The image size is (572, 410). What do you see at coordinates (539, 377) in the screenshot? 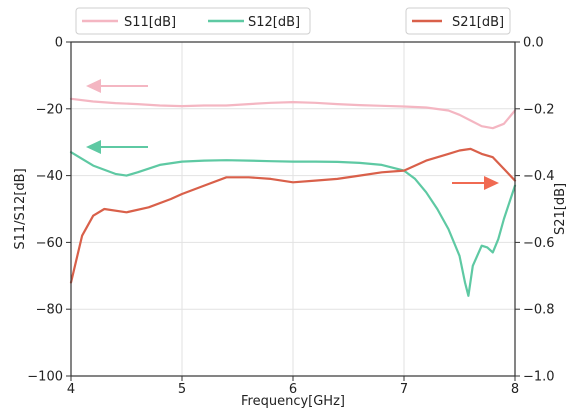
I see `right-tick-label: −1.0` at bounding box center [539, 377].